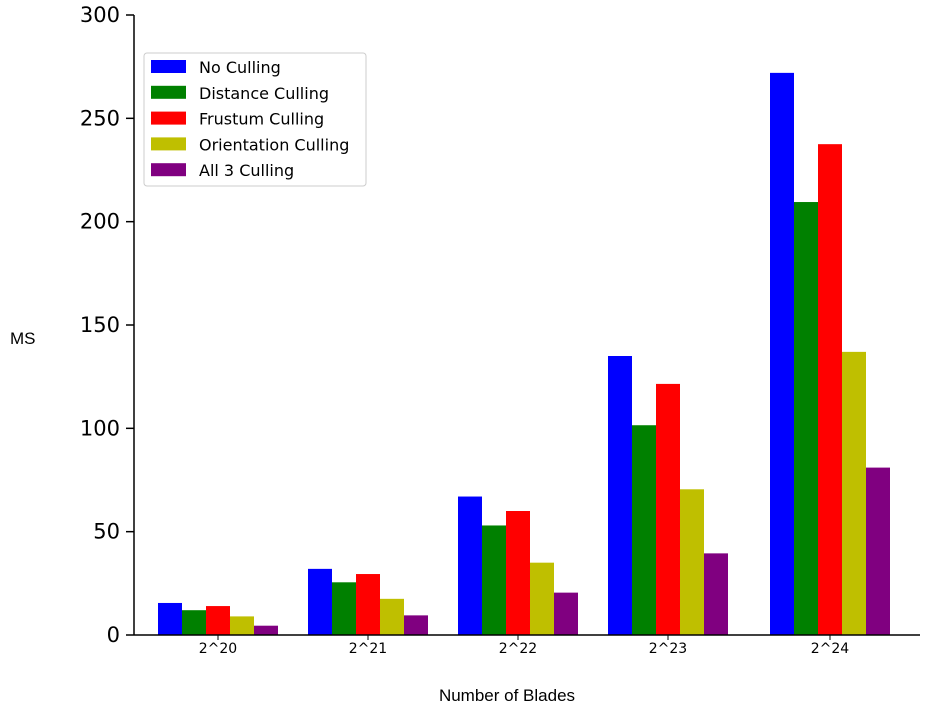 This screenshot has height=715, width=927. What do you see at coordinates (106, 532) in the screenshot?
I see `y-tick-label: 50` at bounding box center [106, 532].